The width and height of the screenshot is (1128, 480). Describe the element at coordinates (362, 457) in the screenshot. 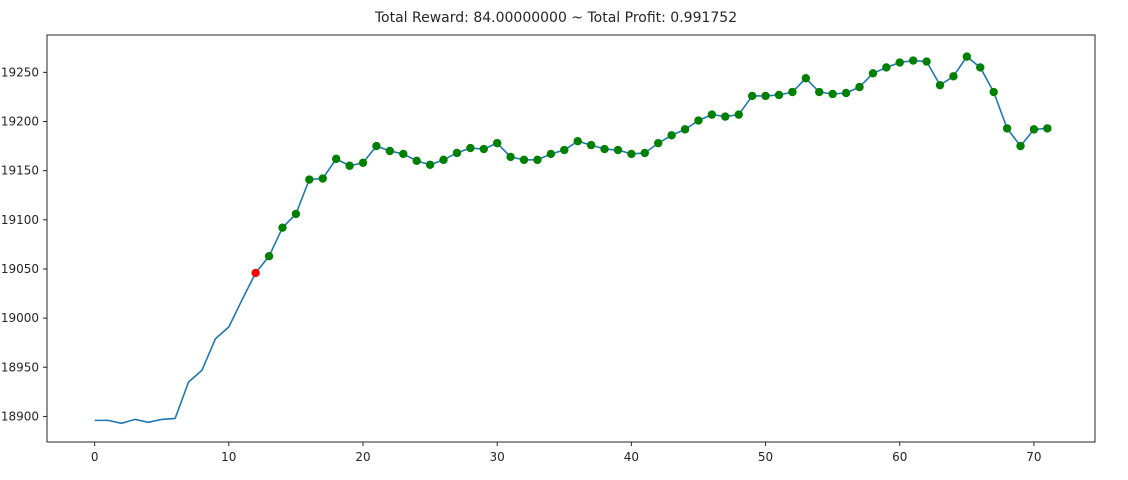

I see `x-tick-label: 20` at that location.